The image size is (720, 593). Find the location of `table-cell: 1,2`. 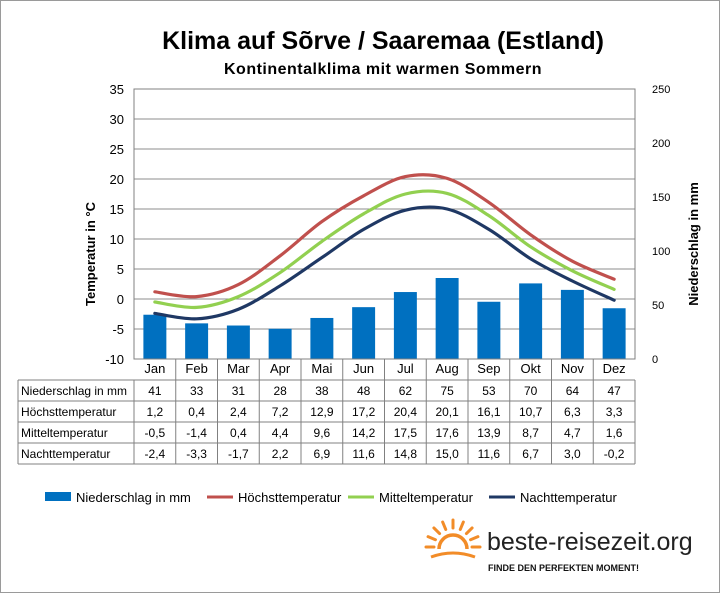

table-cell: 1,2 is located at coordinates (155, 412).